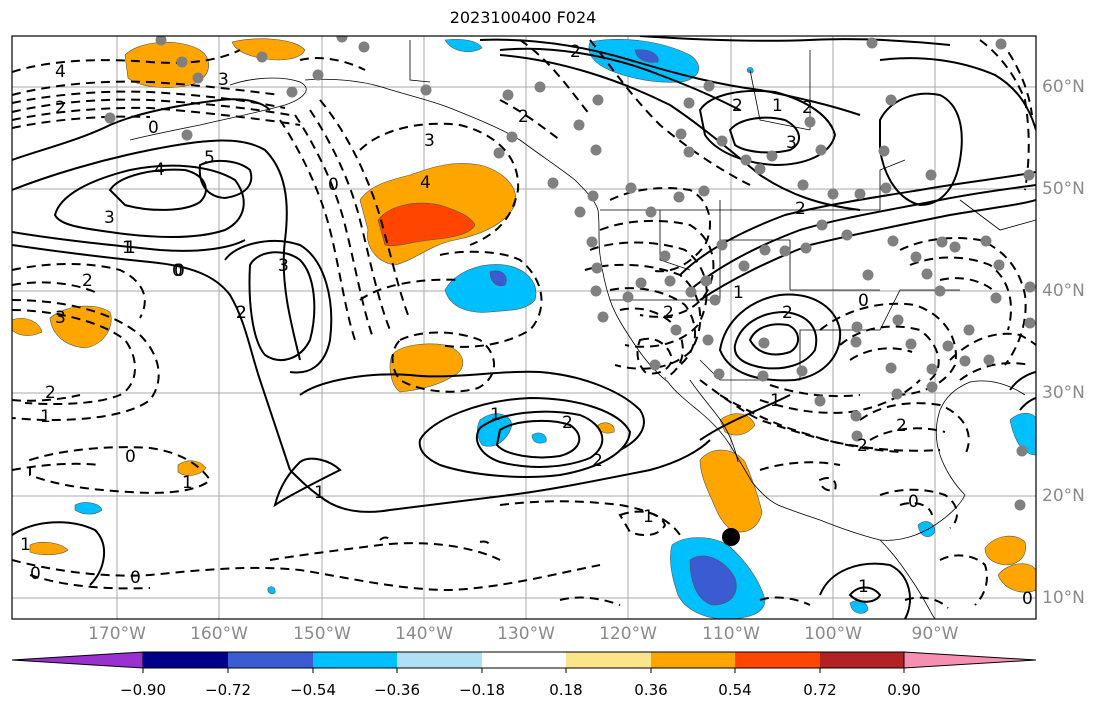 The width and height of the screenshot is (1102, 710). Describe the element at coordinates (482, 690) in the screenshot. I see `colorbar-tick-label: −0.18` at that location.